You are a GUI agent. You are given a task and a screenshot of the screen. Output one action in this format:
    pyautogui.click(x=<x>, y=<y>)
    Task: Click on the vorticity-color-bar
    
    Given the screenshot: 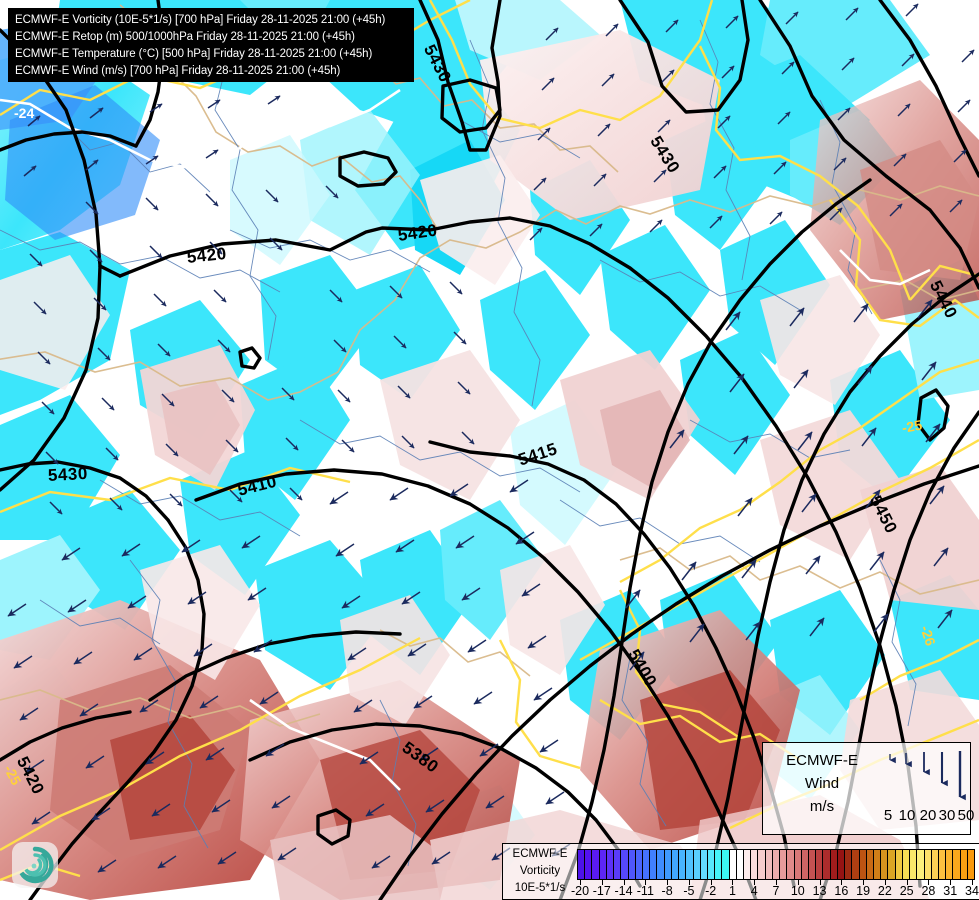 What is the action you would take?
    pyautogui.click(x=776, y=864)
    